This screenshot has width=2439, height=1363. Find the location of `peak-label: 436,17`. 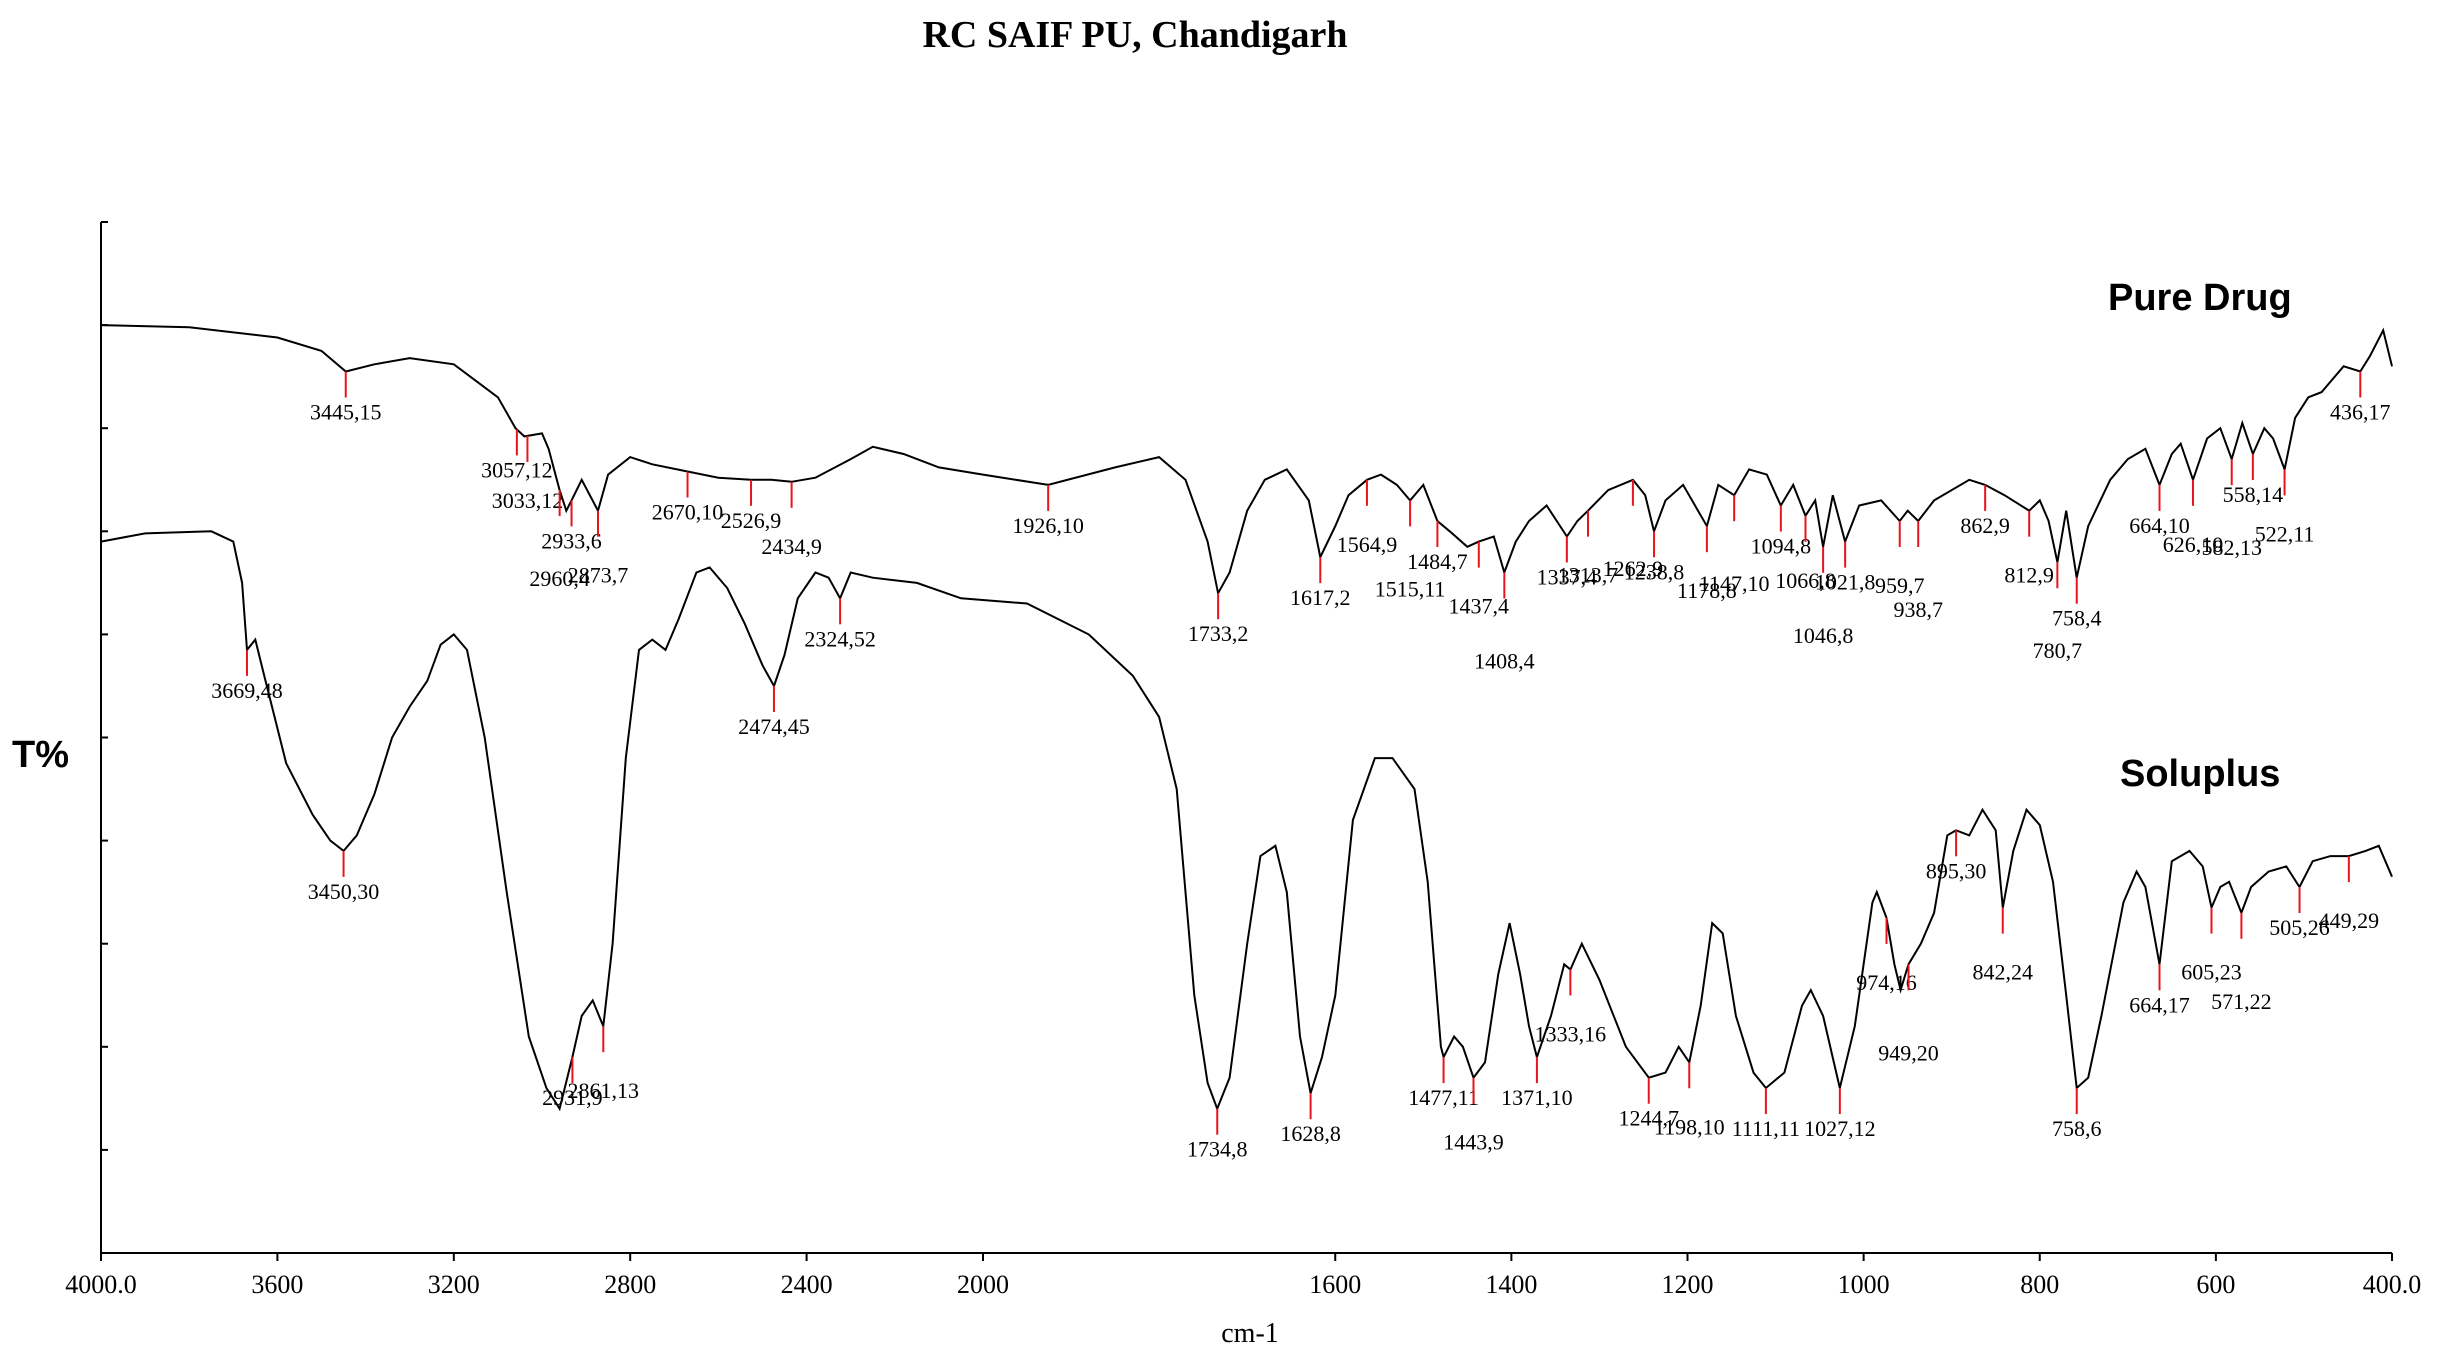

peak-label: 436,17 is located at coordinates (2360, 411).